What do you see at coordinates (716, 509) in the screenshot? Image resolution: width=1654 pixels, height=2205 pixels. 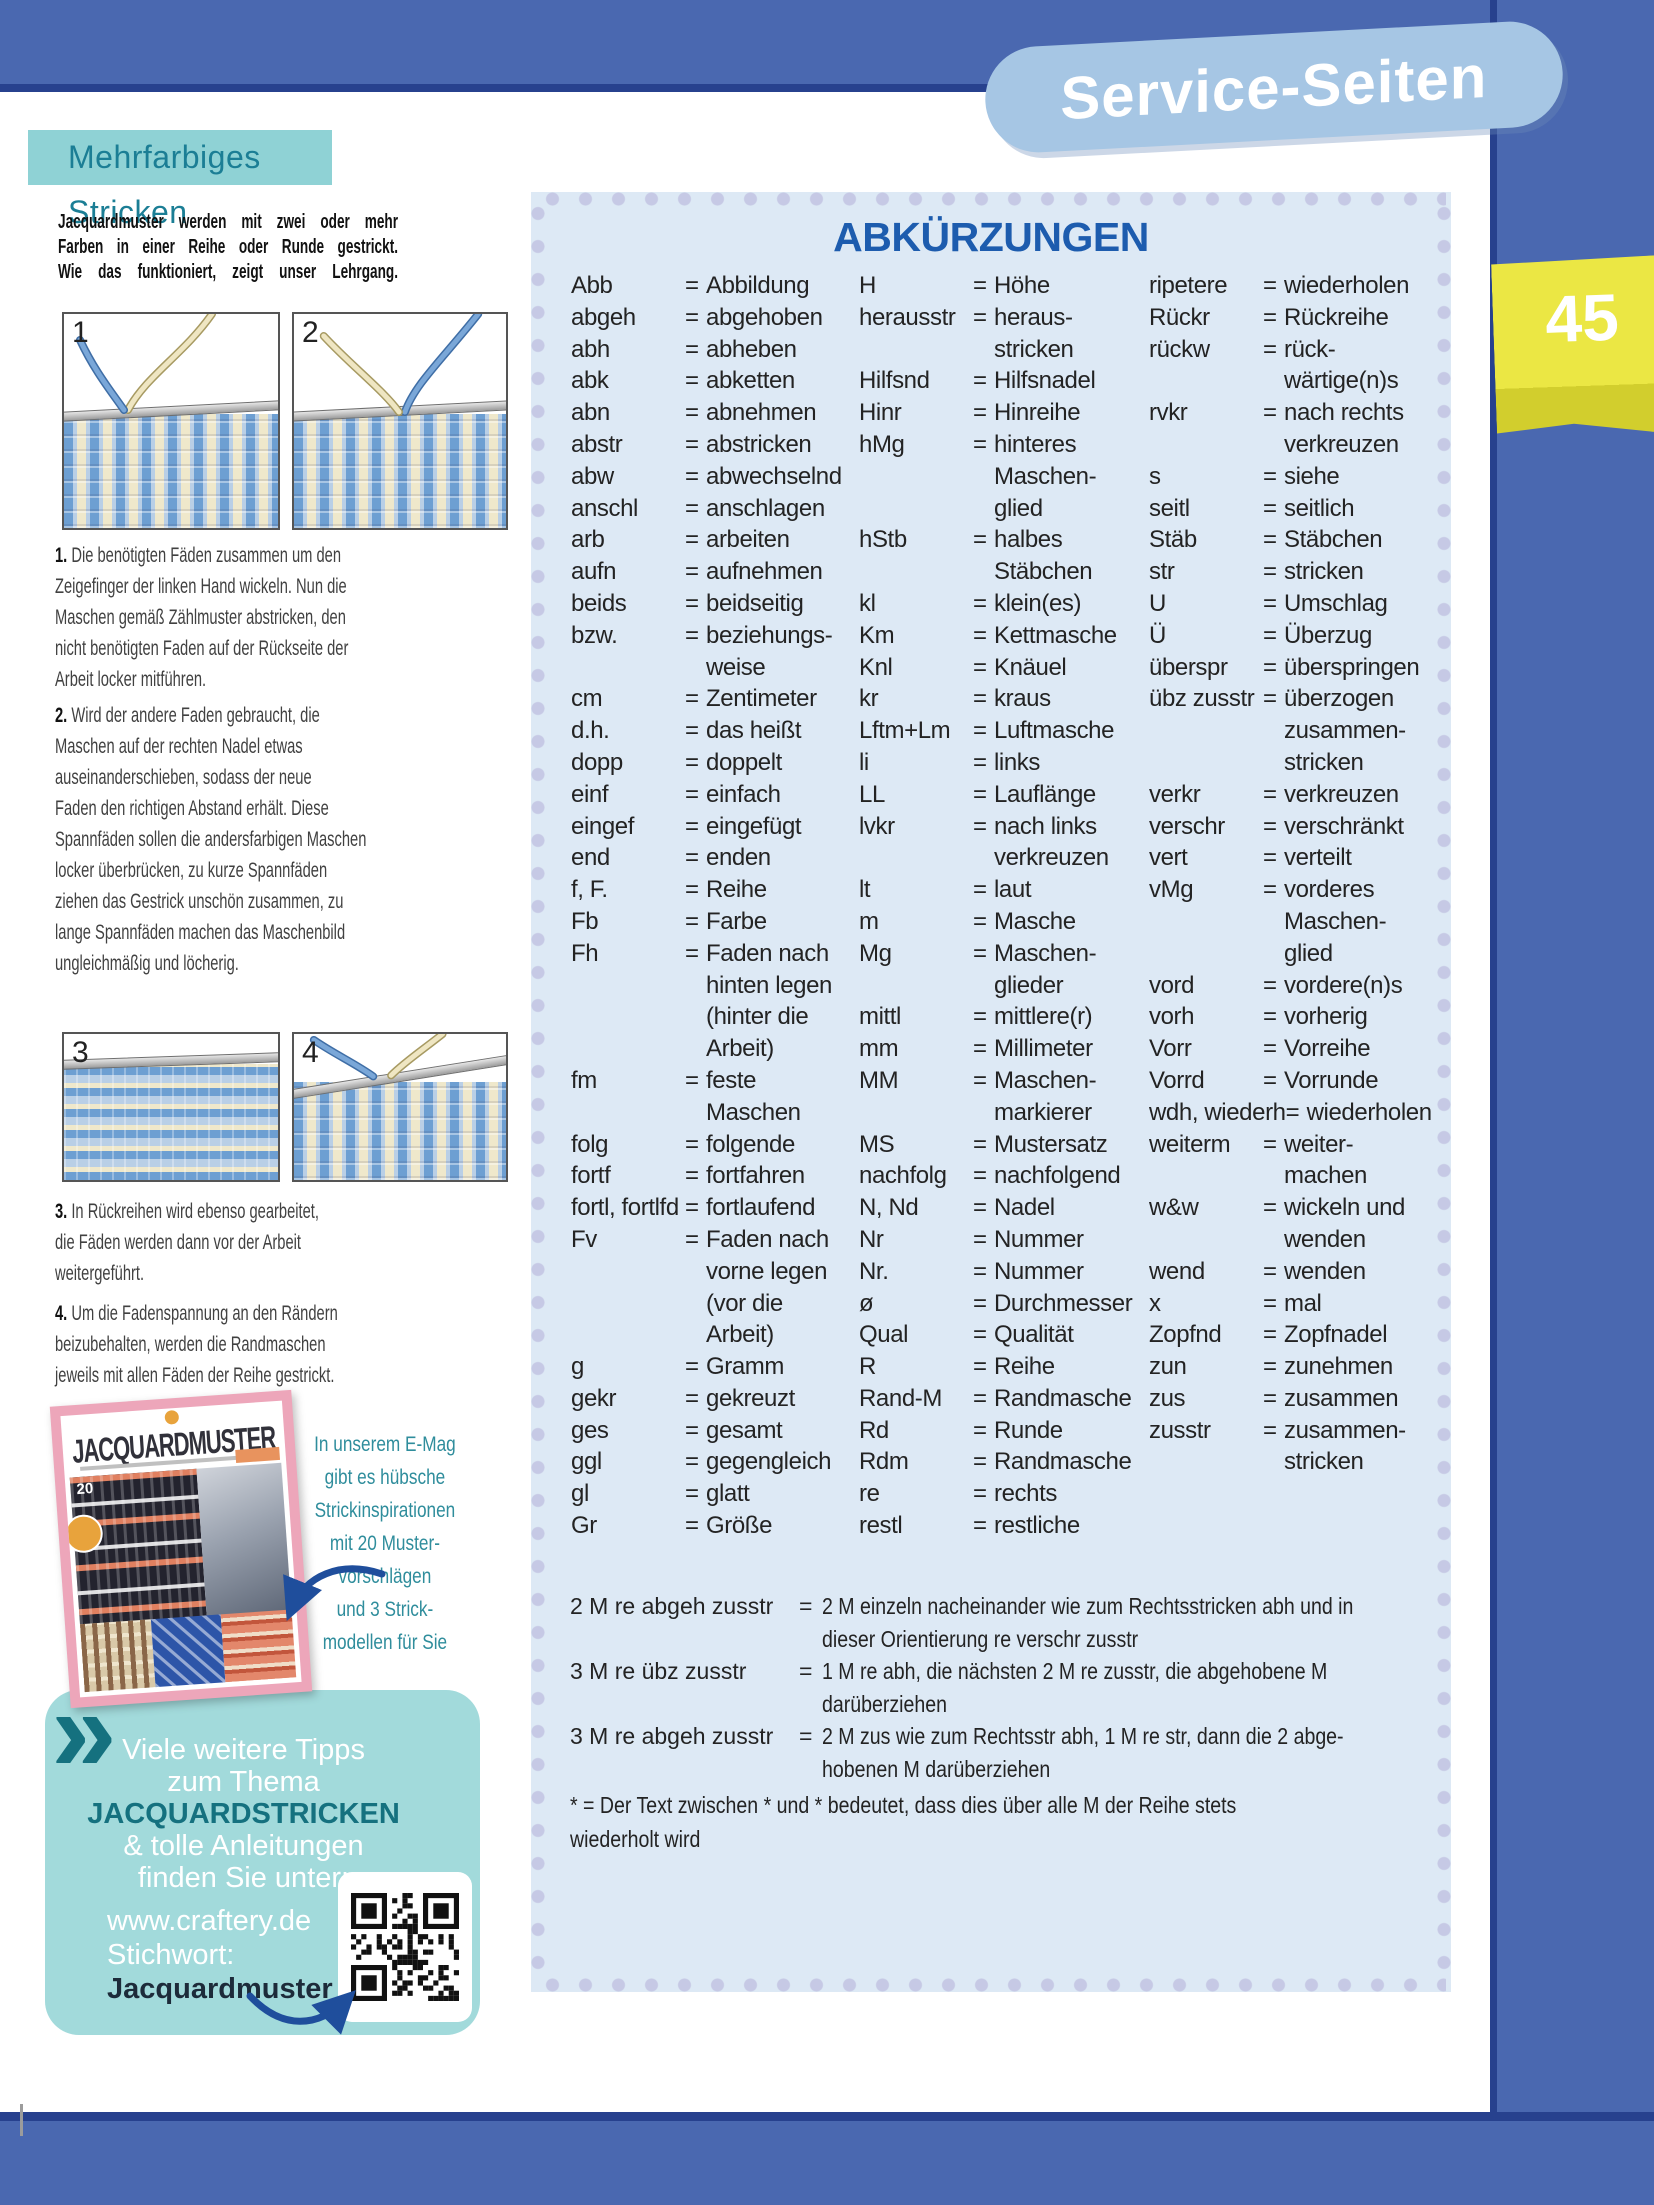 I see `abbreviation-row: anschl = anschlagen` at bounding box center [716, 509].